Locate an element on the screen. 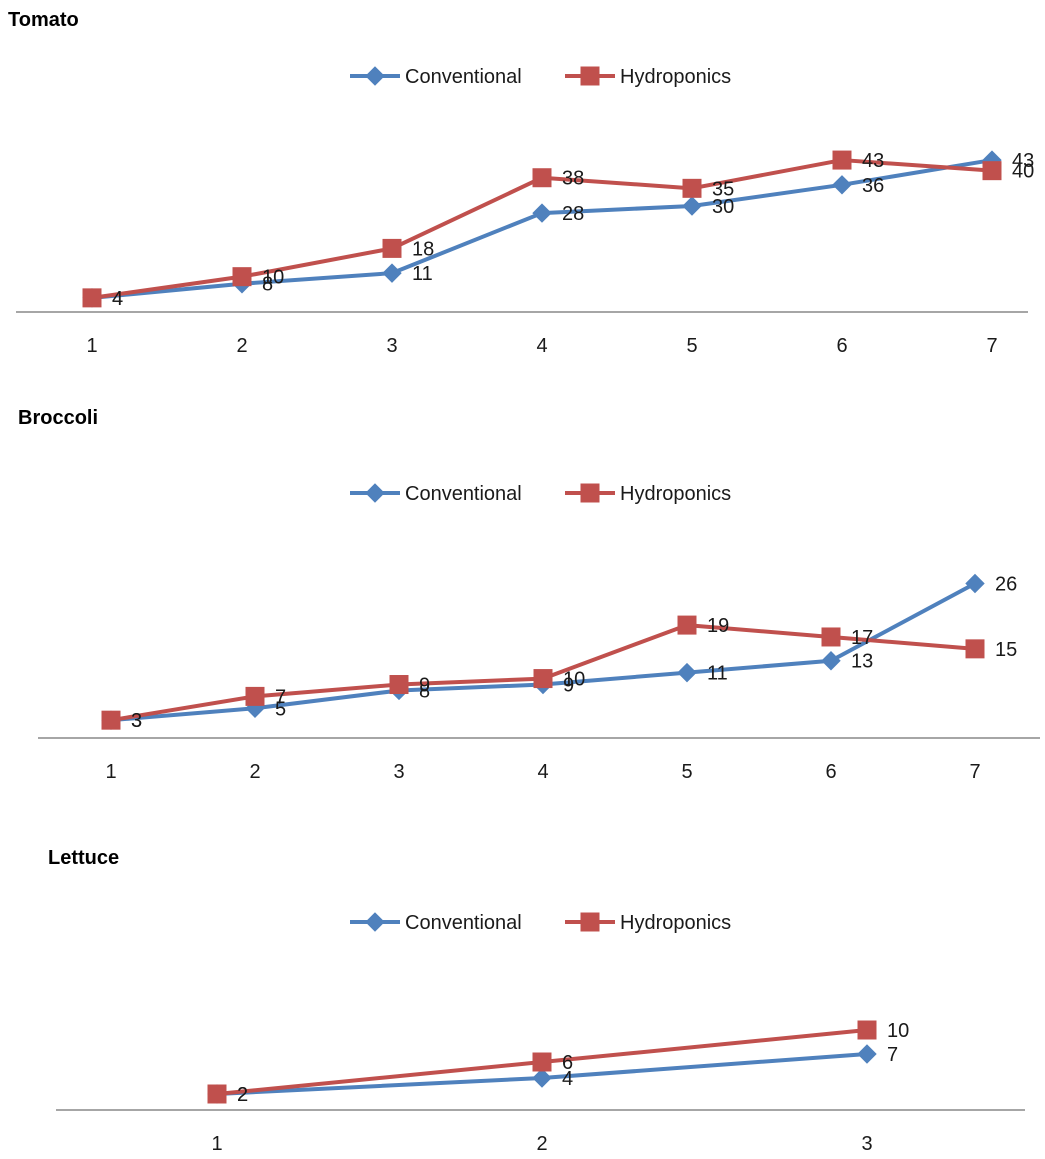 The height and width of the screenshot is (1159, 1045). chart-title: Broccoli is located at coordinates (58, 418).